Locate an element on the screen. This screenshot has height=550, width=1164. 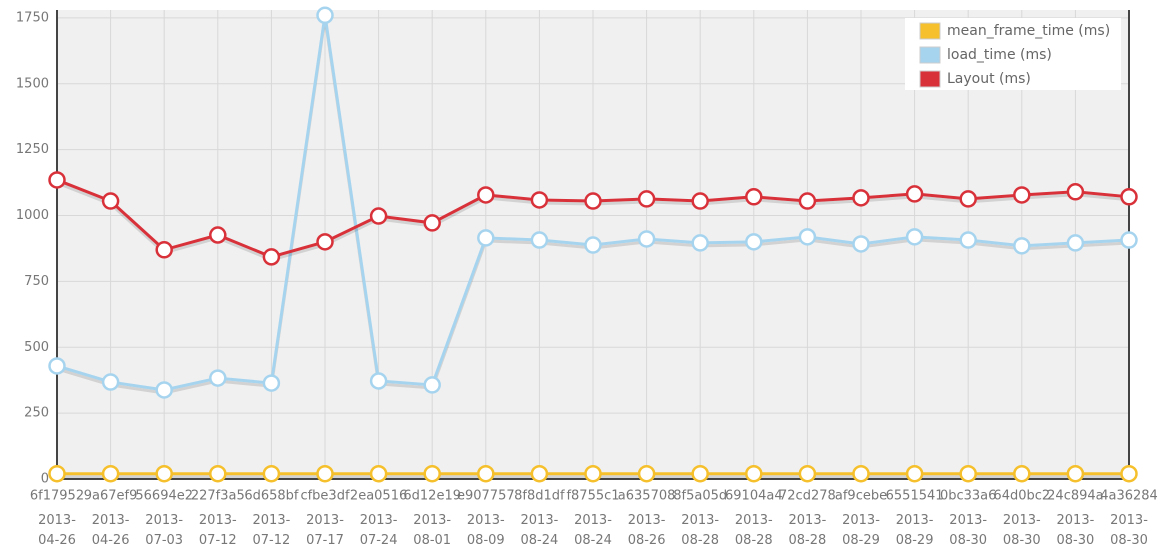
y-tick-label: 1000 is located at coordinates (32, 215).